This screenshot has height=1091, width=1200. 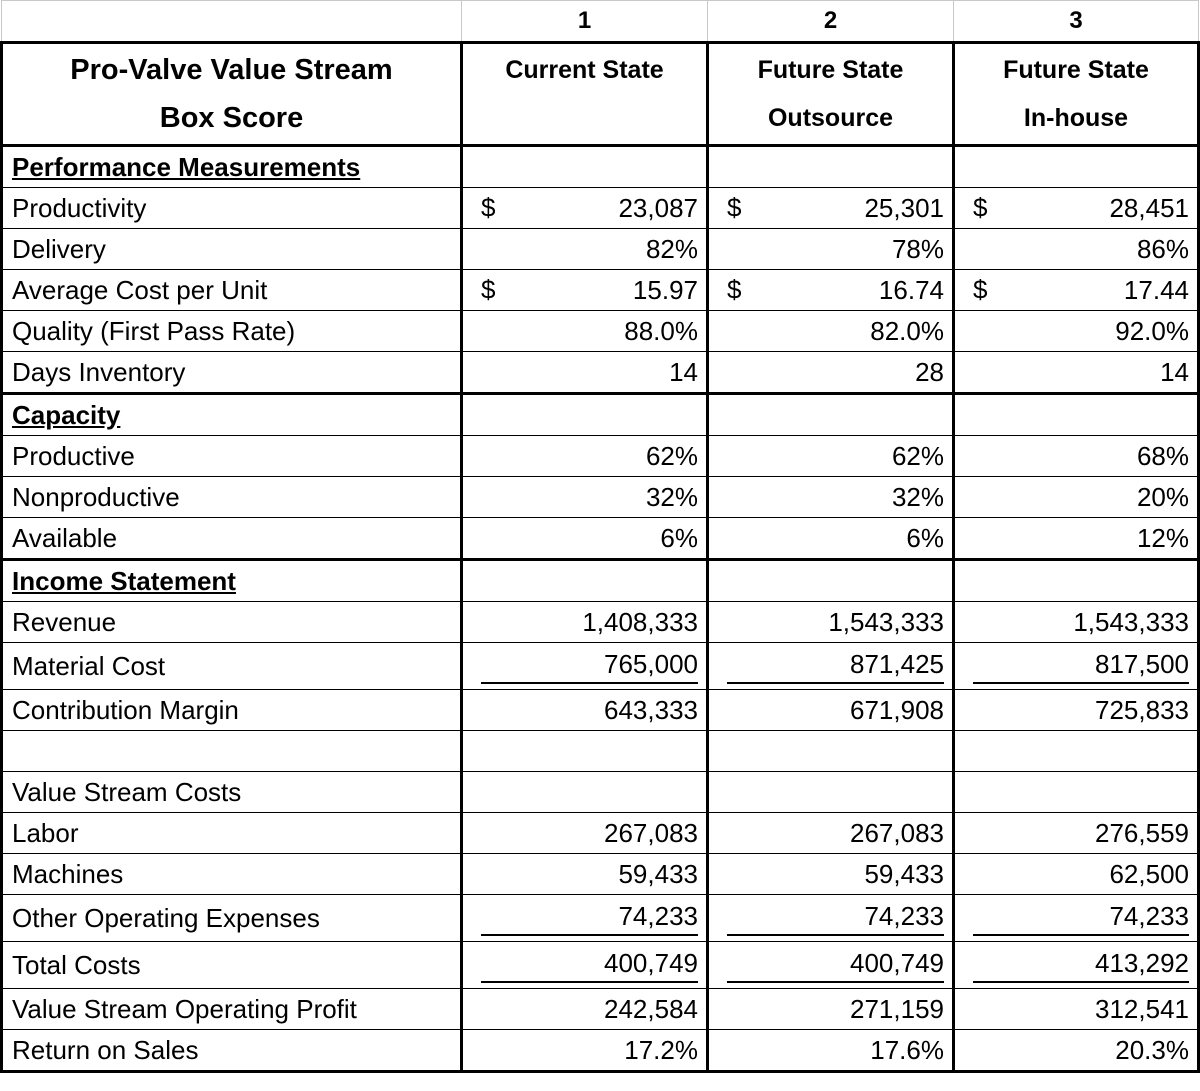 What do you see at coordinates (1076, 710) in the screenshot?
I see `value-cell: 725,833` at bounding box center [1076, 710].